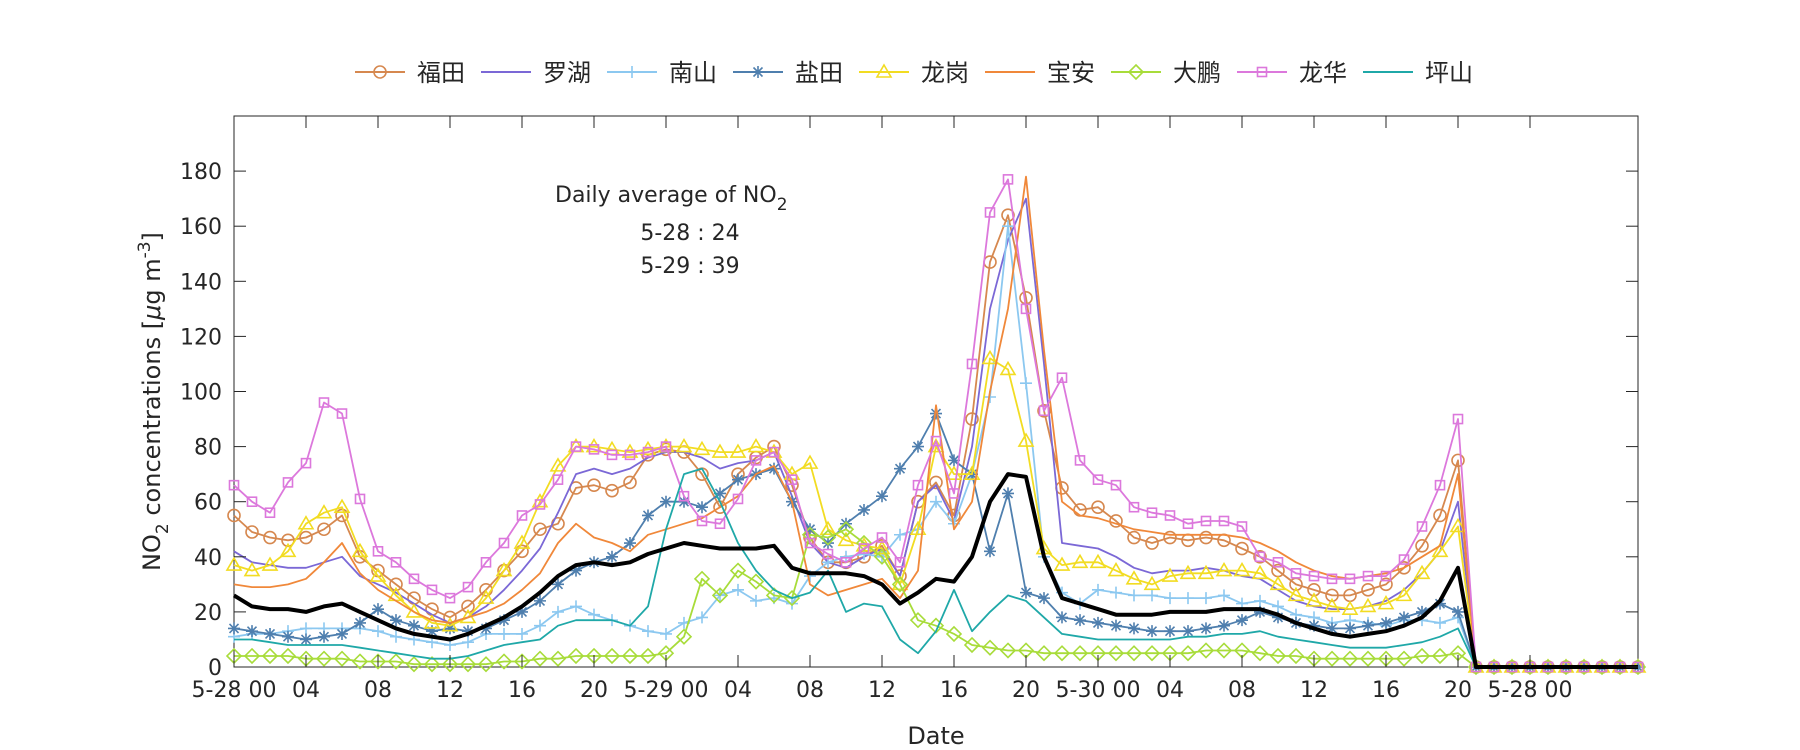  I want to click on y-tick-label: 100, so click(201, 393).